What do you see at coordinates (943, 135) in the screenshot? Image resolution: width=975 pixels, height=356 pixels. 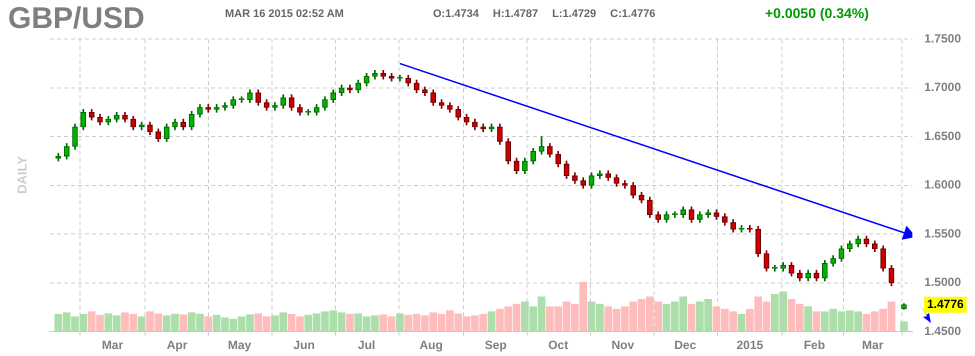 I see `y-tick-label: 1.6500` at bounding box center [943, 135].